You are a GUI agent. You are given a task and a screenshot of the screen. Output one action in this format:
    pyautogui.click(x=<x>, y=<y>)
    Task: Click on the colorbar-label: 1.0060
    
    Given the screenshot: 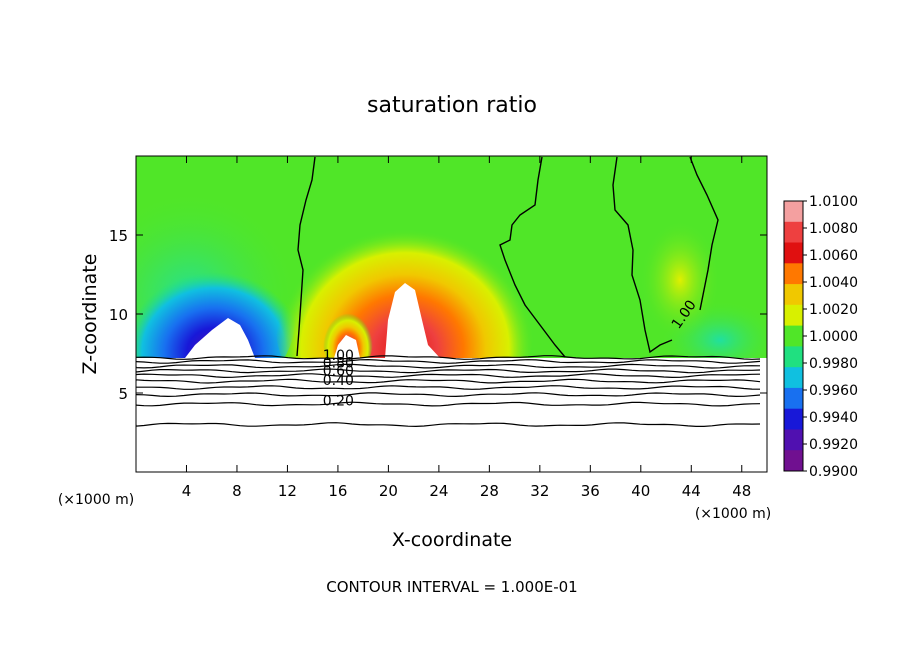 What is the action you would take?
    pyautogui.click(x=833, y=256)
    